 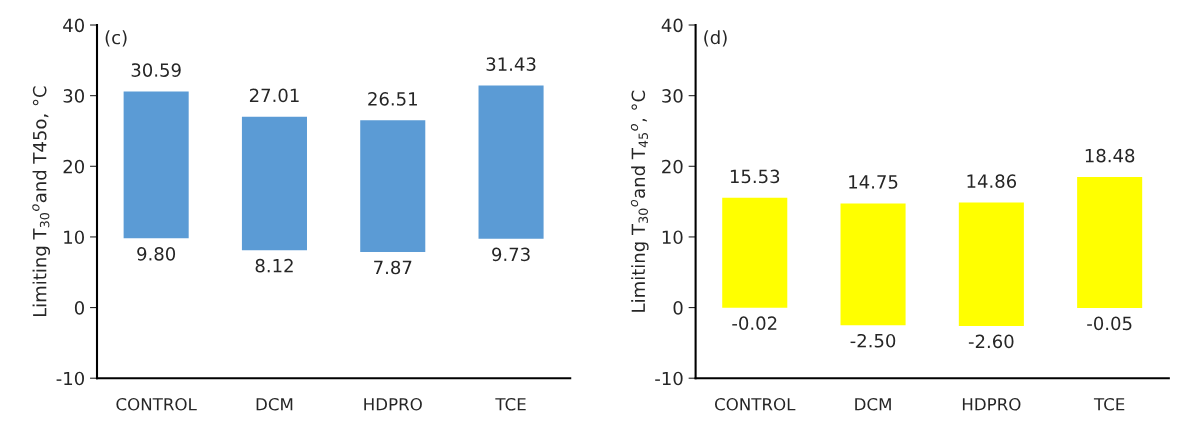 I want to click on annotation: (d), so click(x=715, y=38).